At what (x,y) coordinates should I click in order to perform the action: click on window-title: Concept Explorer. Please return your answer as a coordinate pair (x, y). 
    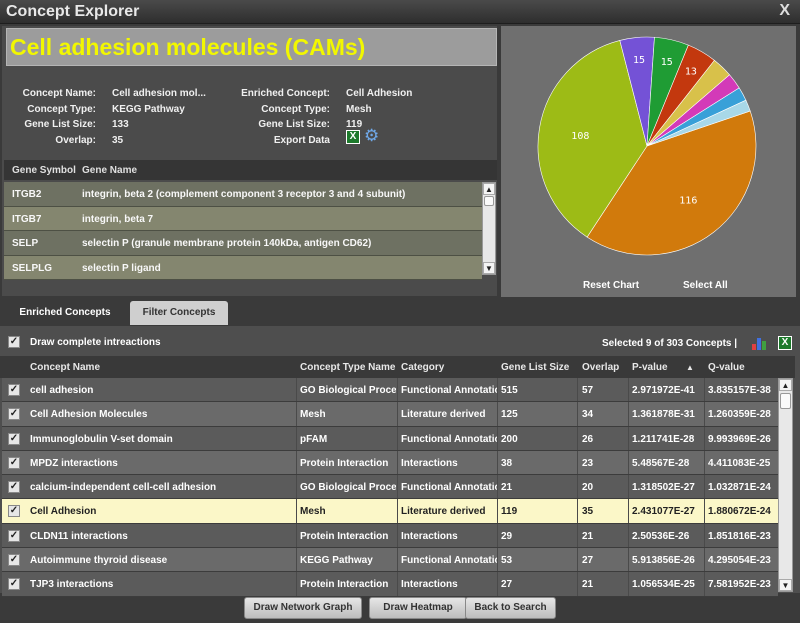
    Looking at the image, I should click on (73, 11).